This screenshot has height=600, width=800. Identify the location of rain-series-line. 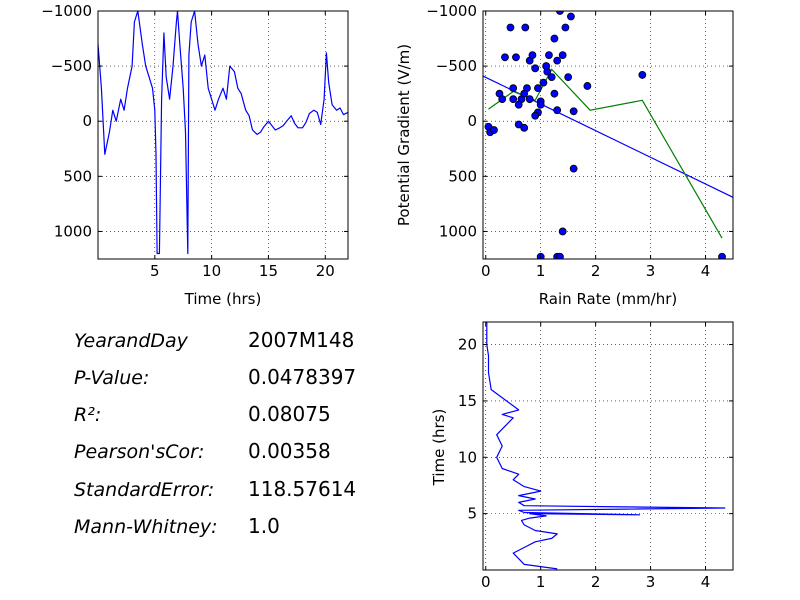
(606, 446).